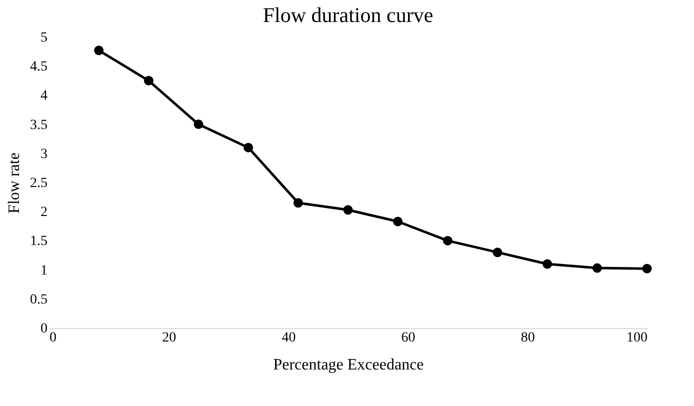 This screenshot has height=406, width=694. What do you see at coordinates (527, 338) in the screenshot?
I see `x-tick-label: 80` at bounding box center [527, 338].